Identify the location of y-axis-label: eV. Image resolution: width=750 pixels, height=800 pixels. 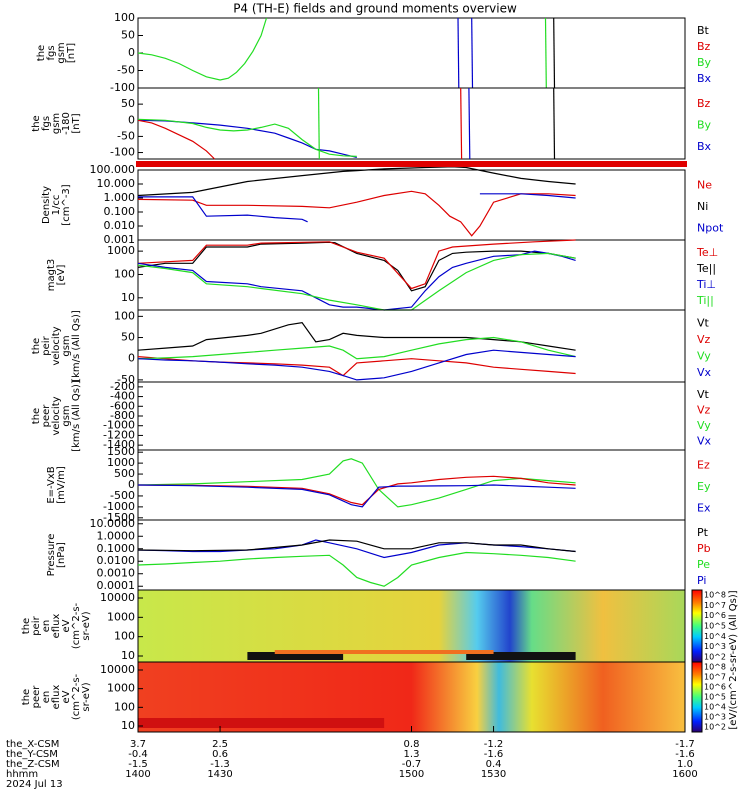
(66, 696).